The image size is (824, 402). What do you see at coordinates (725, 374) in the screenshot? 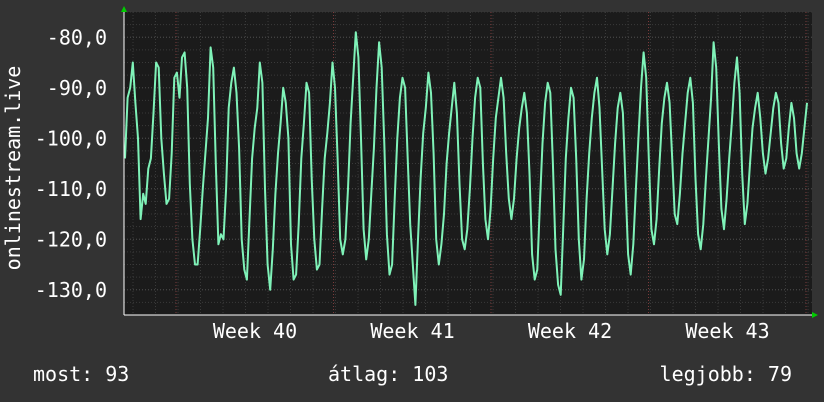
I see `footer-best: legjobb: 79` at bounding box center [725, 374].